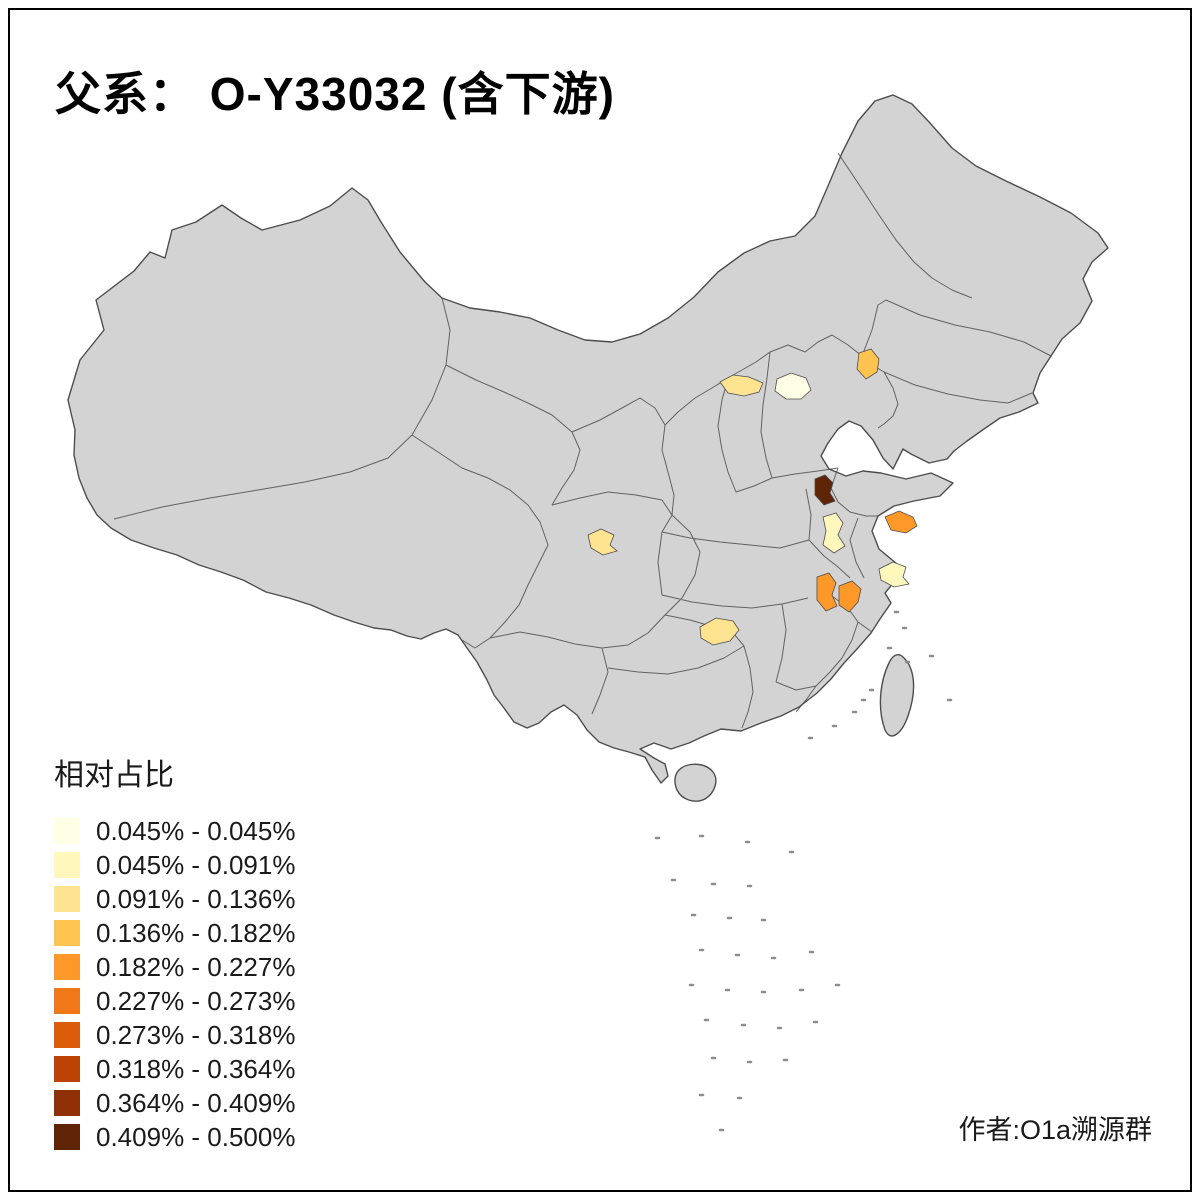 Image resolution: width=1200 pixels, height=1200 pixels. Describe the element at coordinates (196, 1068) in the screenshot. I see `legend-label: 0.318% - 0.364%` at that location.